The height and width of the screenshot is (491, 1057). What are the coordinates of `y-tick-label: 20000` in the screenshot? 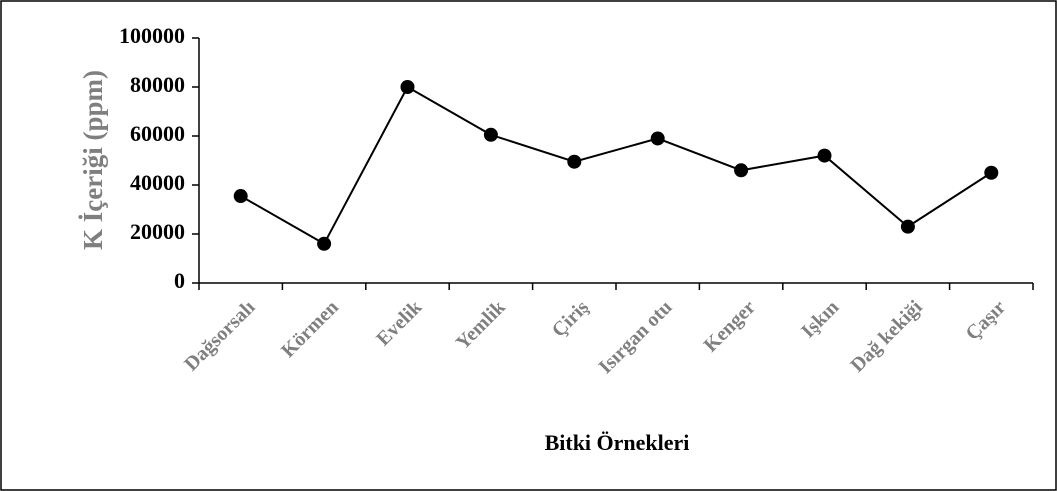 It's located at (157, 231).